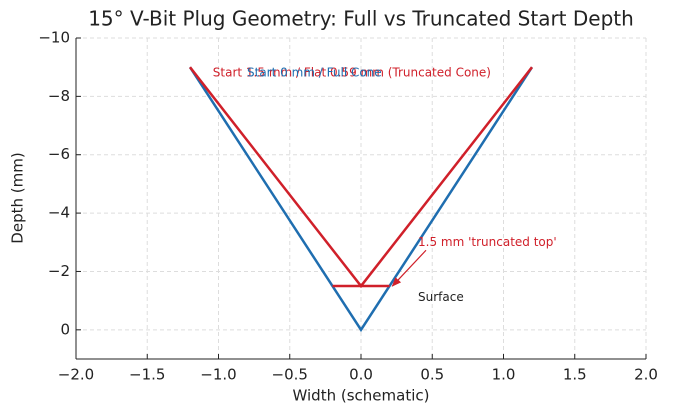  Describe the element at coordinates (59, 96) in the screenshot. I see `y-tick-label: −8` at that location.